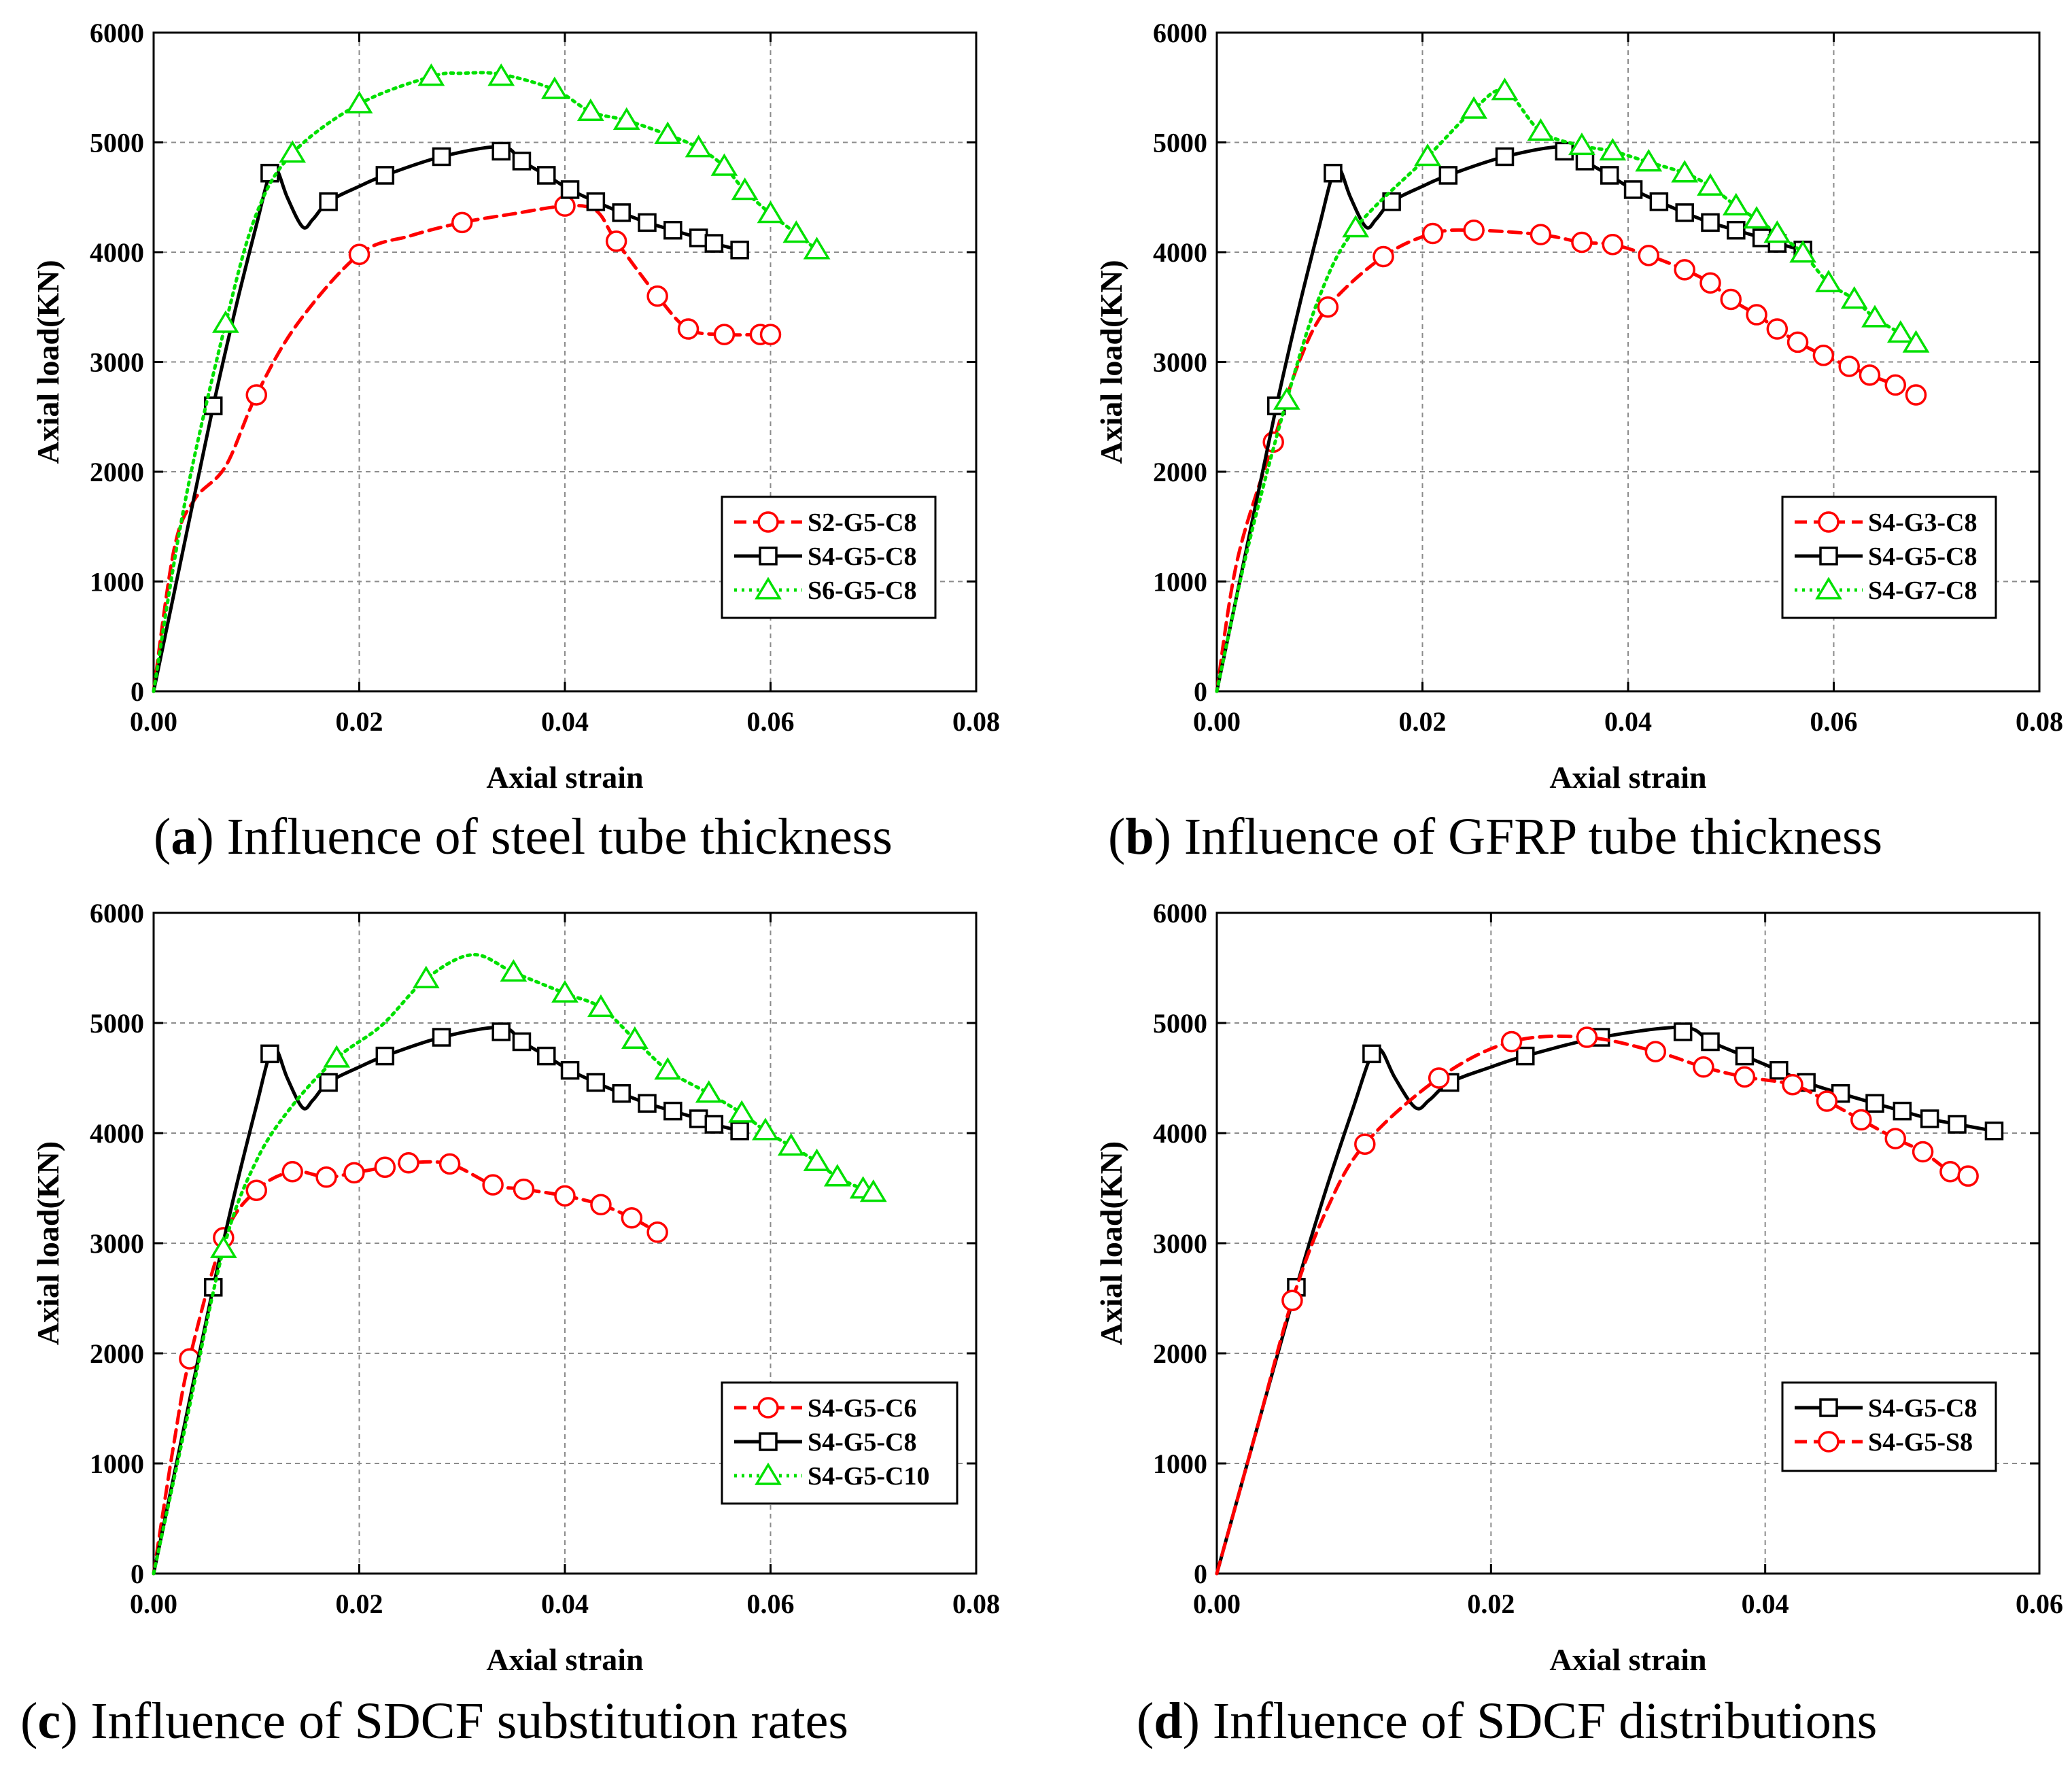 The height and width of the screenshot is (1770, 2072). I want to click on y-axis-title: Axial load(KN), so click(1111, 362).